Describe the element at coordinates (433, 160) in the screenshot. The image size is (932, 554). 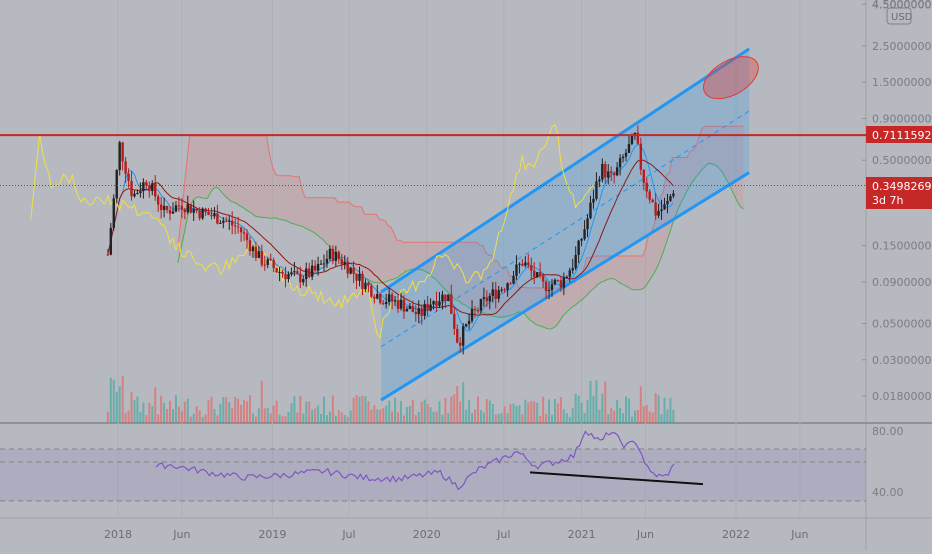
I see `horizontal-levels` at that location.